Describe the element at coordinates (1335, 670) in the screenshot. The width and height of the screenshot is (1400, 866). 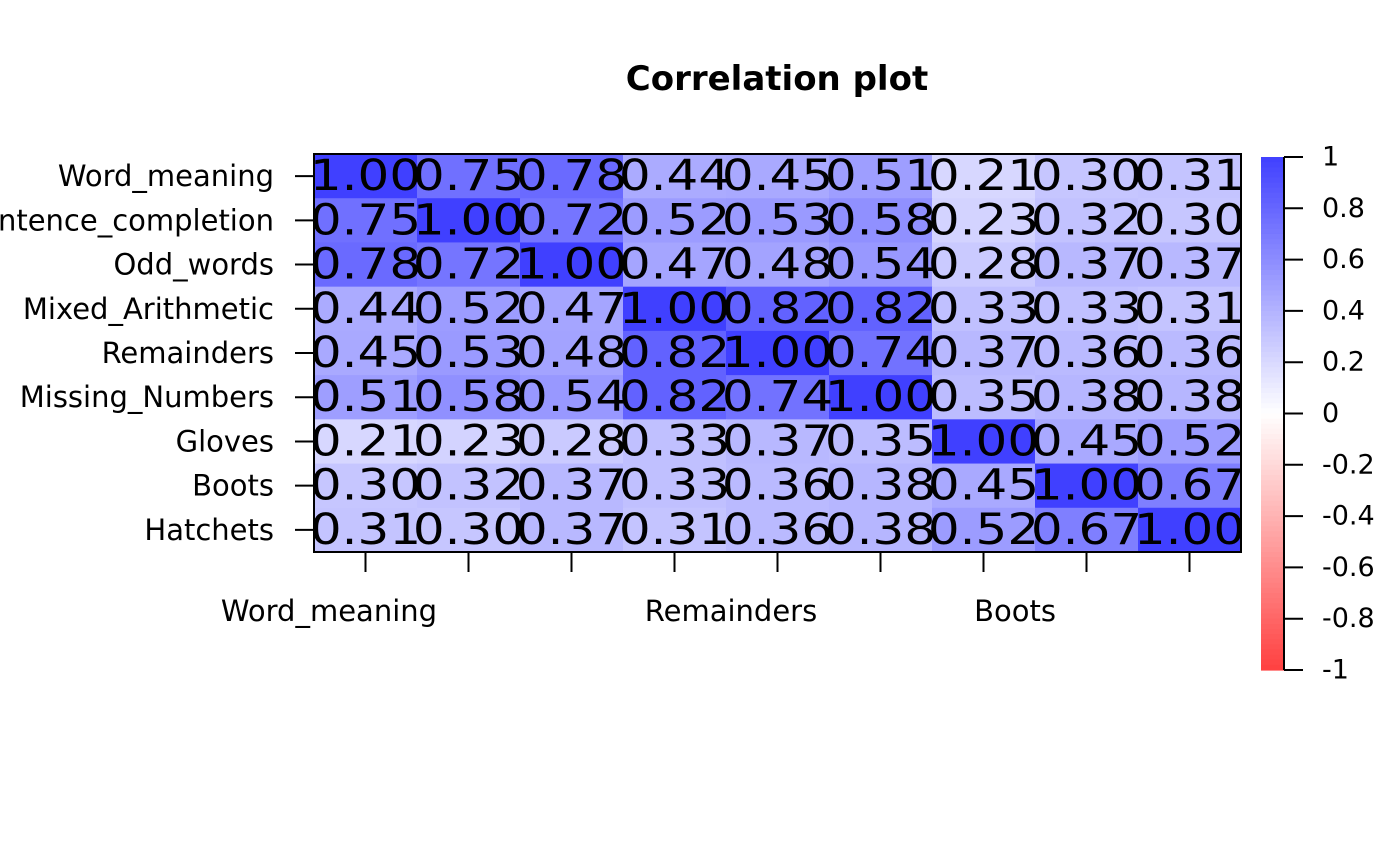
I see `legend-tick-label: -1` at that location.